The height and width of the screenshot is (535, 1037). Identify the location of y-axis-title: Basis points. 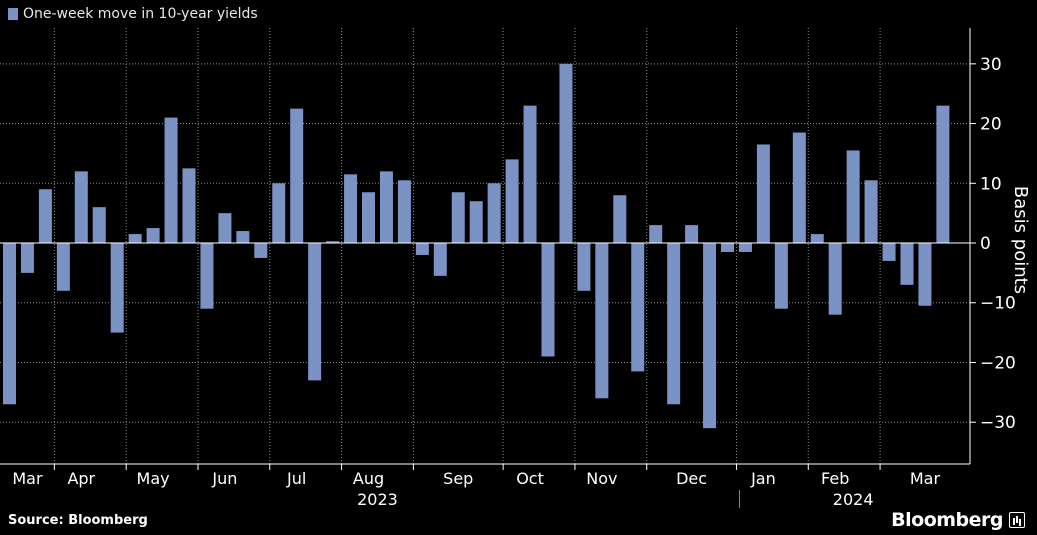
(1020, 240).